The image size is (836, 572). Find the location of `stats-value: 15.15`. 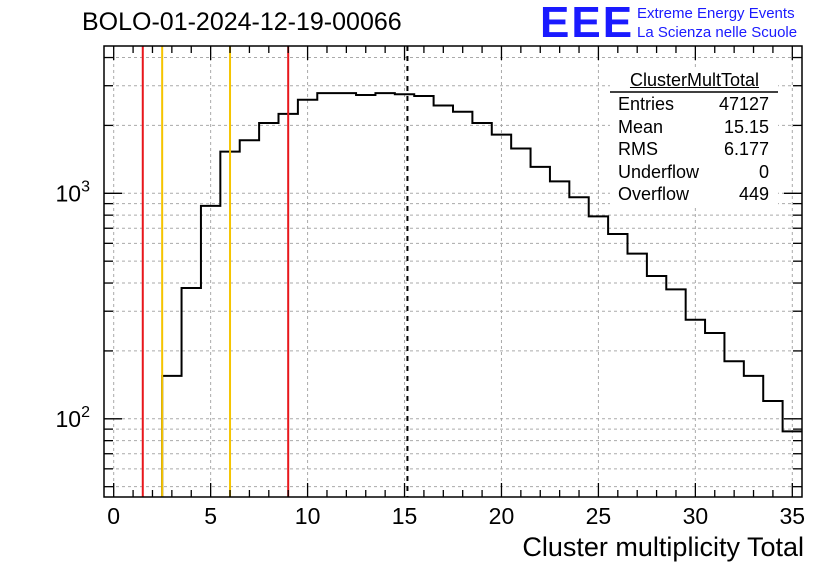

stats-value: 15.15 is located at coordinates (746, 126).